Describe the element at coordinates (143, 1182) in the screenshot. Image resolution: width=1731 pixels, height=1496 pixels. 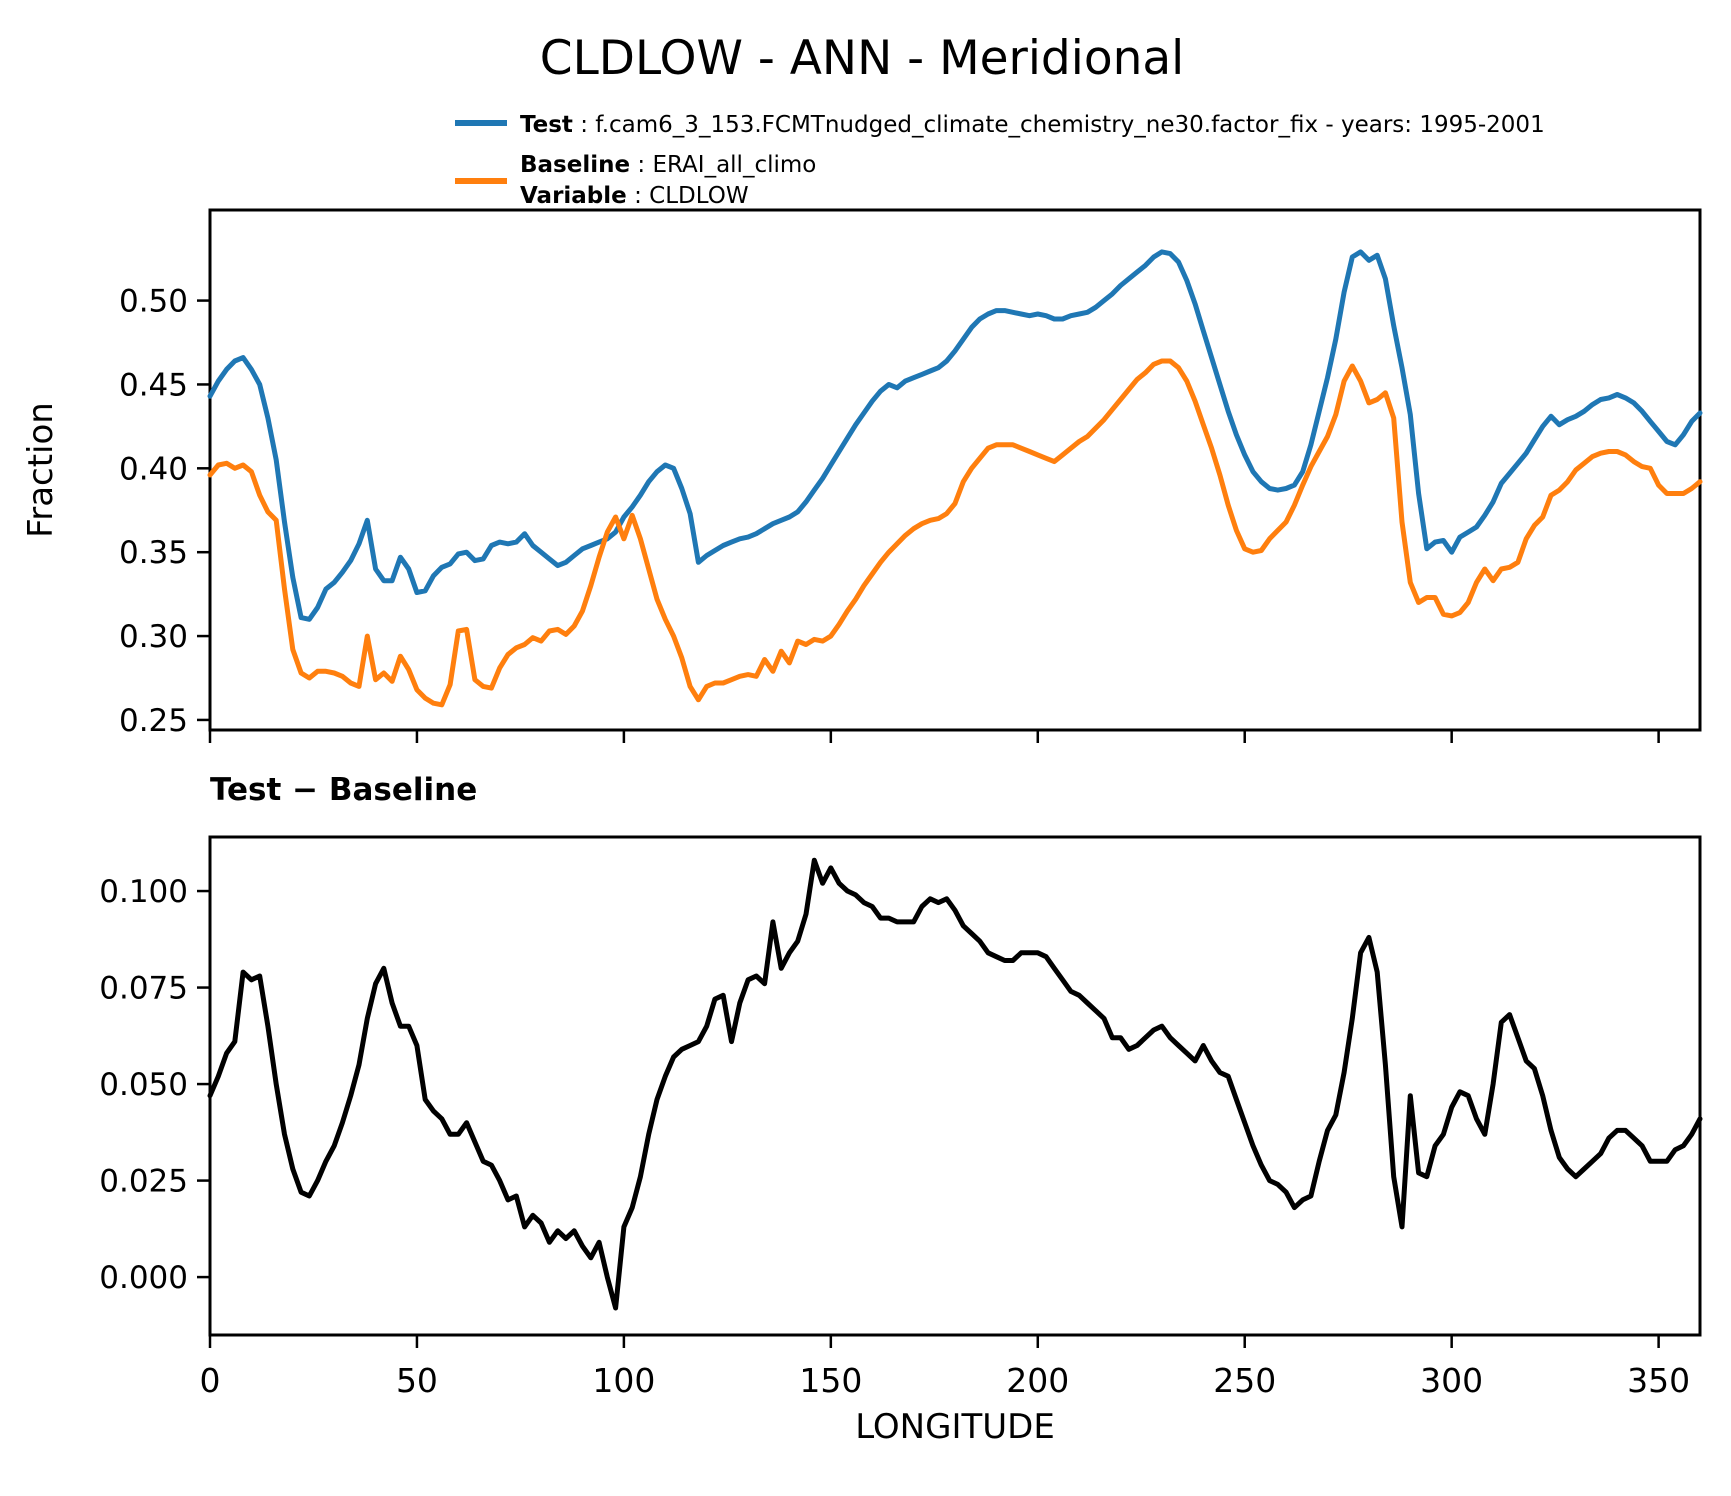
I see `diff-panel-ytick-label: 0.025` at that location.